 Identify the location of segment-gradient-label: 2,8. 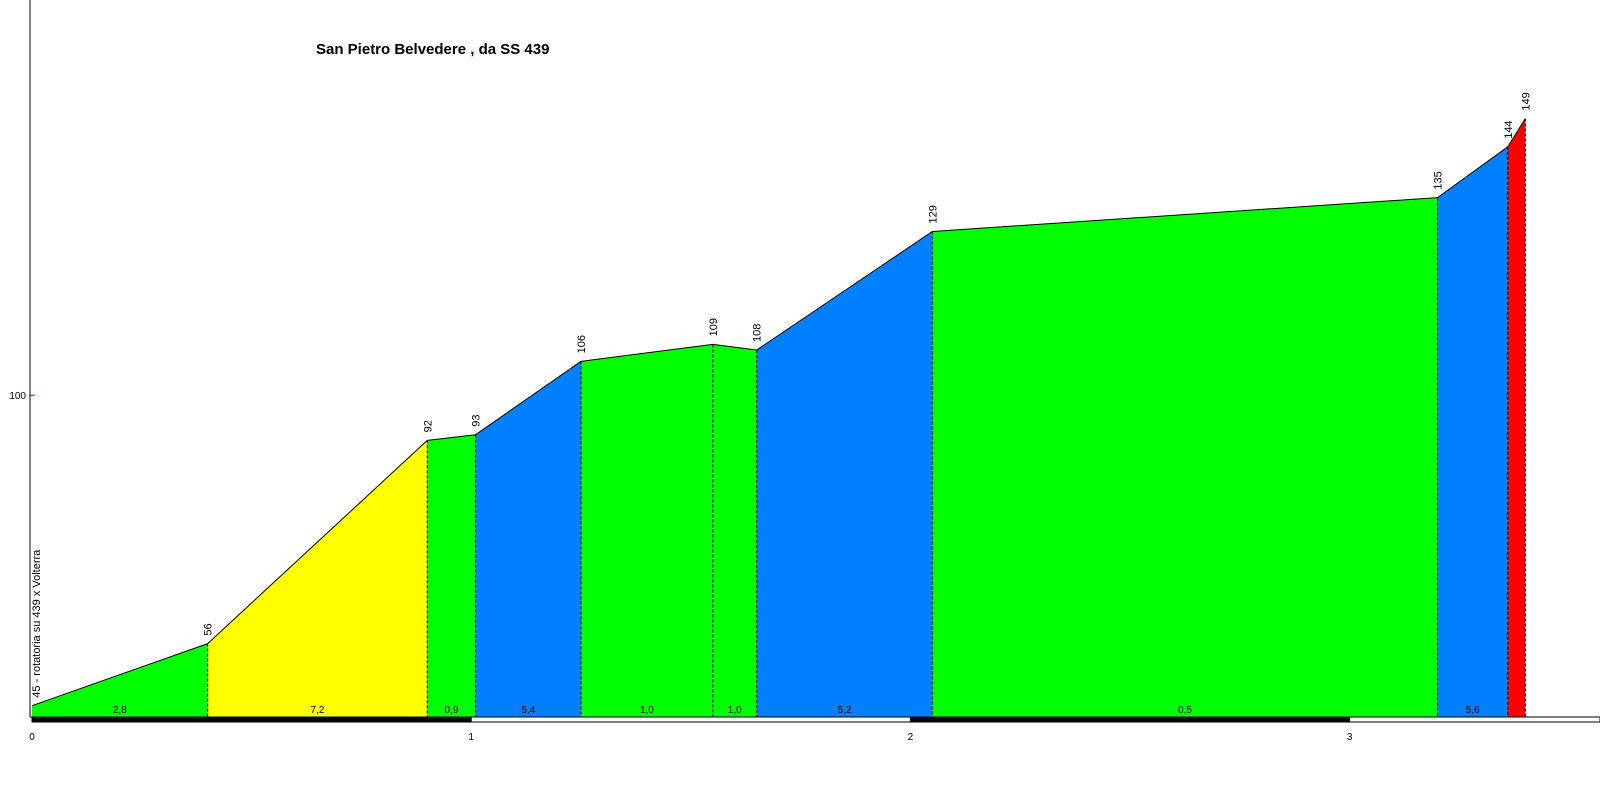
(120, 710).